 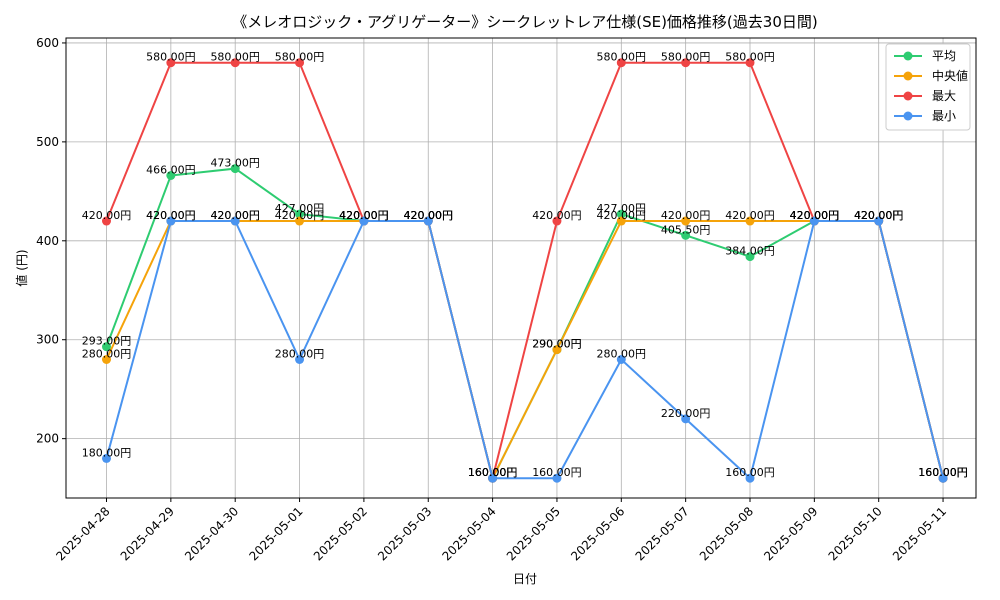 I want to click on data-label: 180.00円, so click(x=107, y=452).